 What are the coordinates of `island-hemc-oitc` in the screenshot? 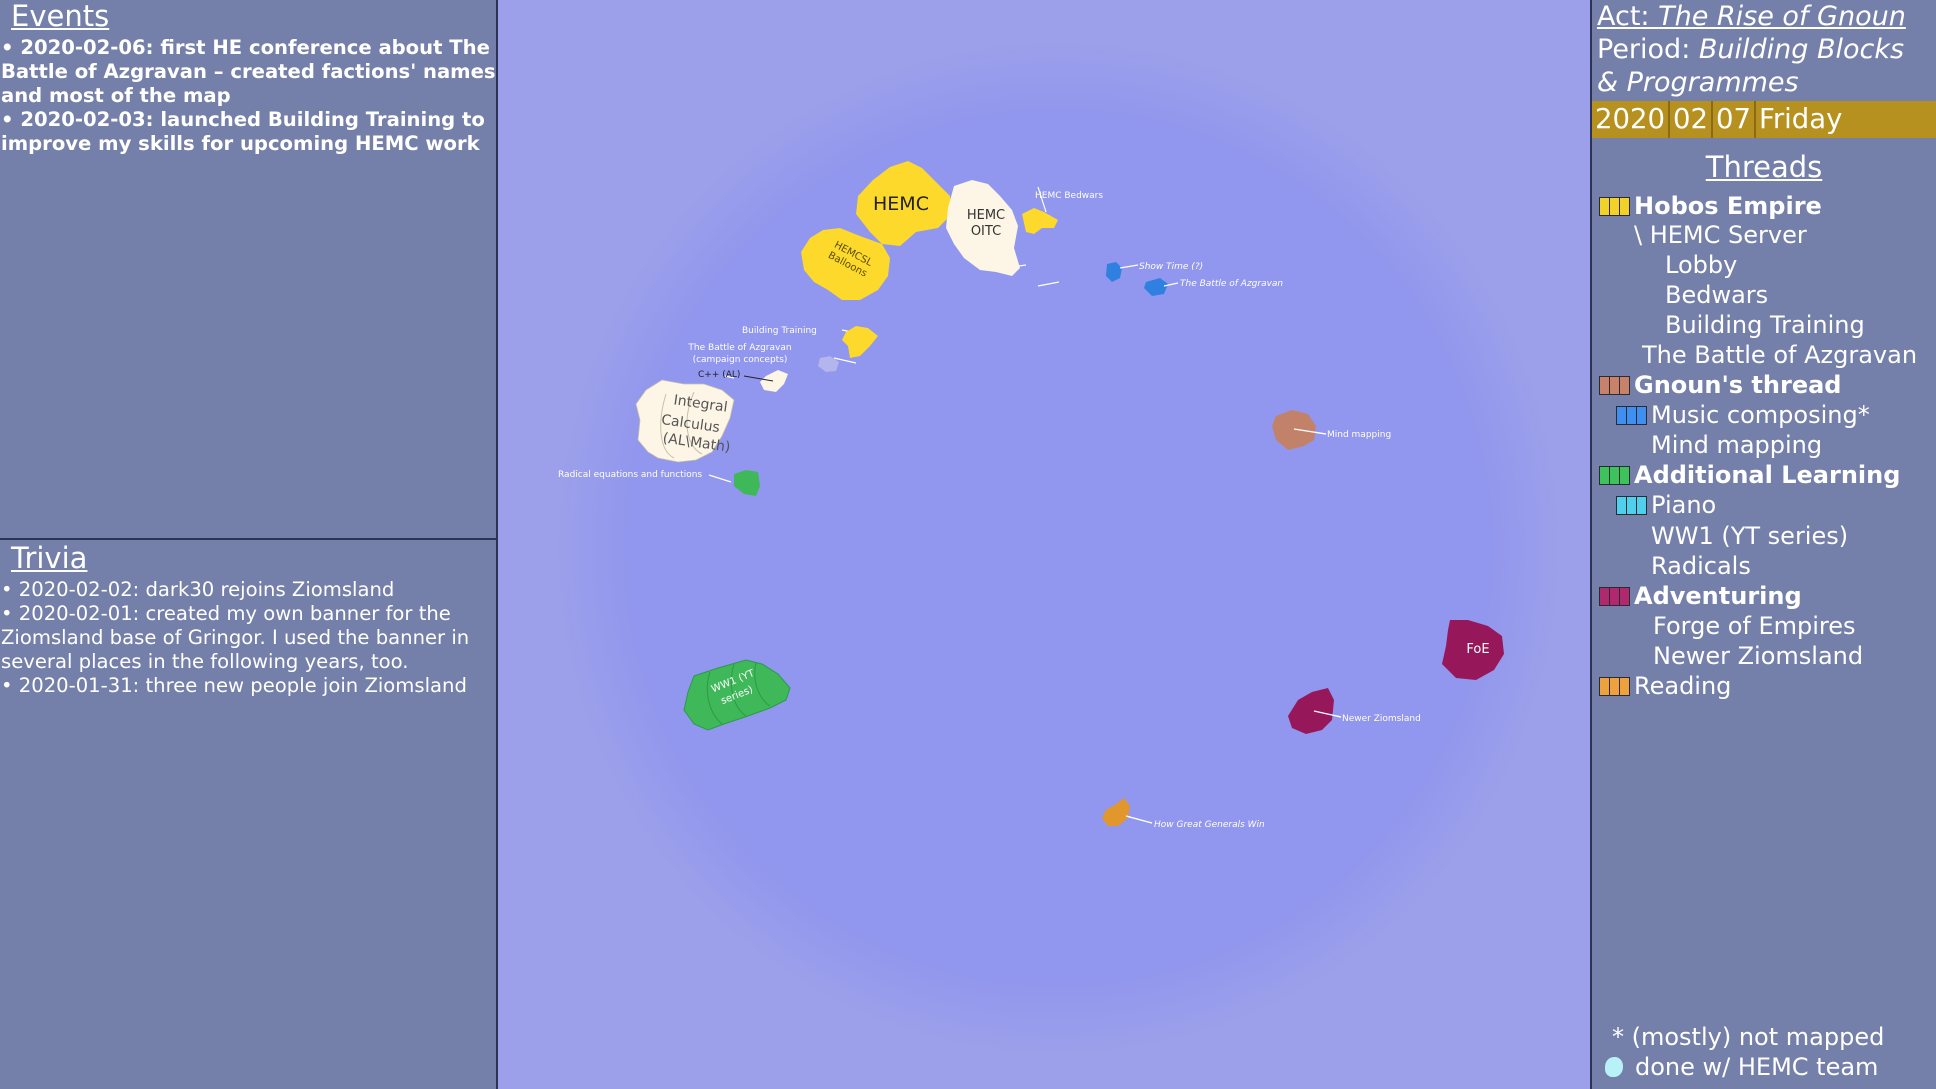 It's located at (983, 228).